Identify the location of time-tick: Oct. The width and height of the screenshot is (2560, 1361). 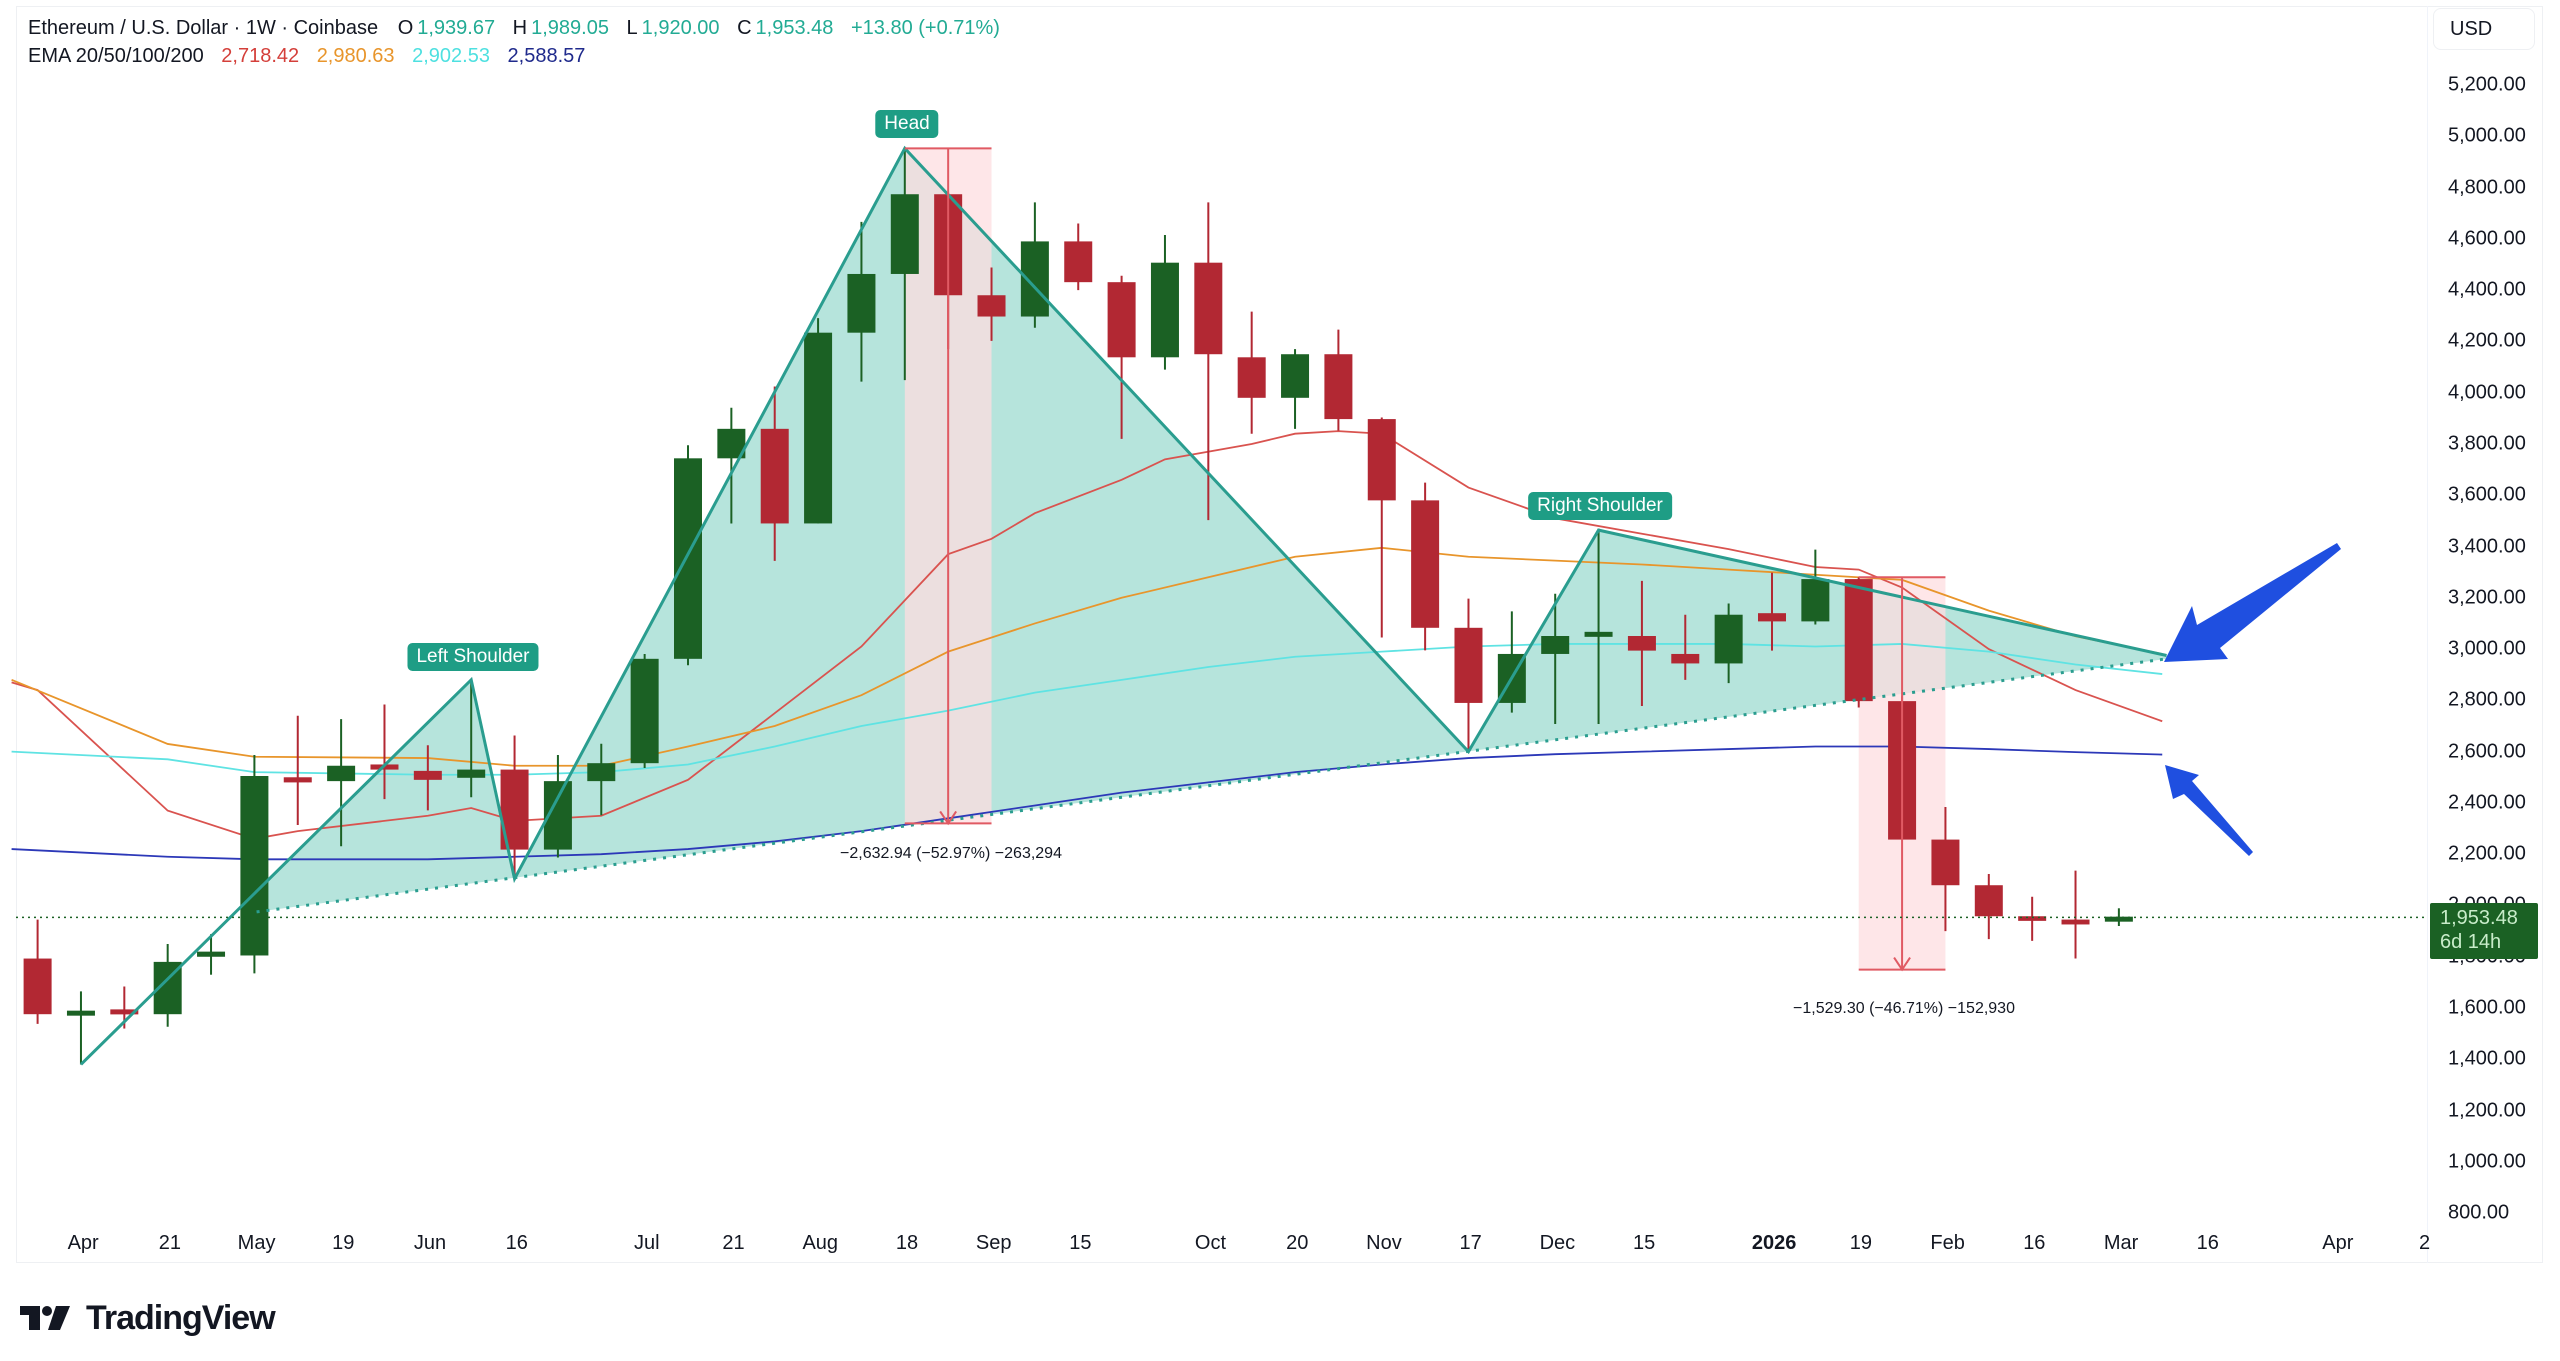
(1210, 1243).